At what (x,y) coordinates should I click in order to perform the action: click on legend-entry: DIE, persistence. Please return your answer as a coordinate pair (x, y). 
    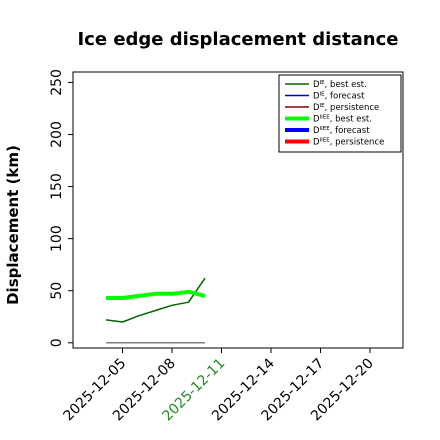
    Looking at the image, I should click on (346, 108).